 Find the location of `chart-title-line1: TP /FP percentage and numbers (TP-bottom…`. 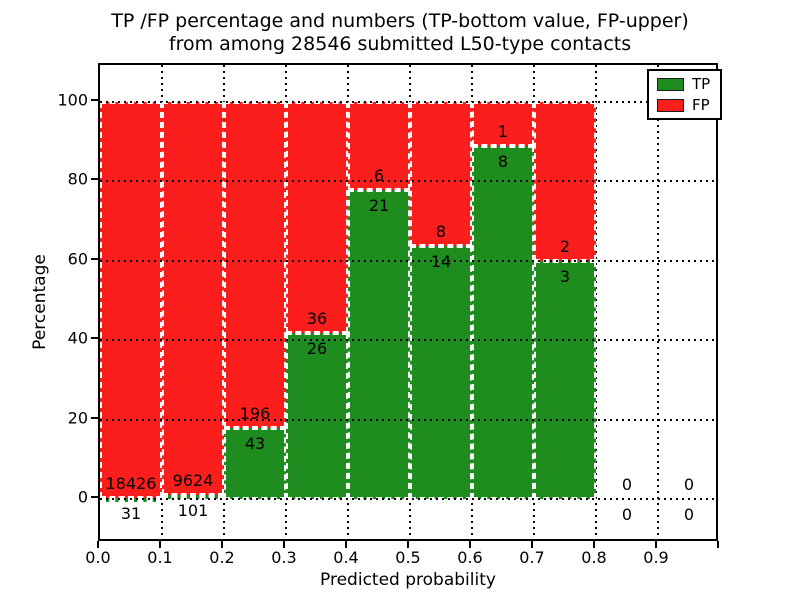

chart-title-line1: TP /FP percentage and numbers (TP-bottom… is located at coordinates (400, 21).